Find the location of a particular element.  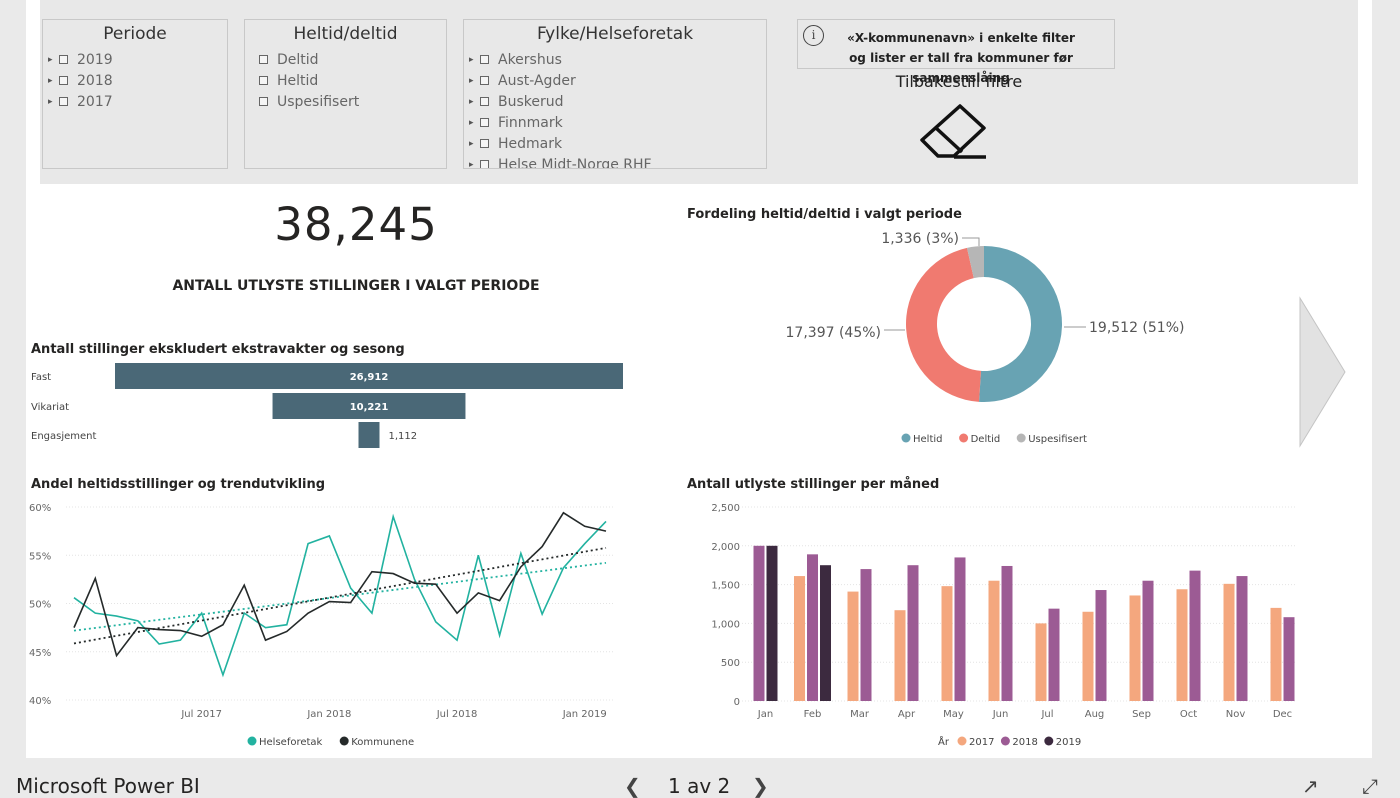

chevron-right-icon: ❯ is located at coordinates (760, 786).